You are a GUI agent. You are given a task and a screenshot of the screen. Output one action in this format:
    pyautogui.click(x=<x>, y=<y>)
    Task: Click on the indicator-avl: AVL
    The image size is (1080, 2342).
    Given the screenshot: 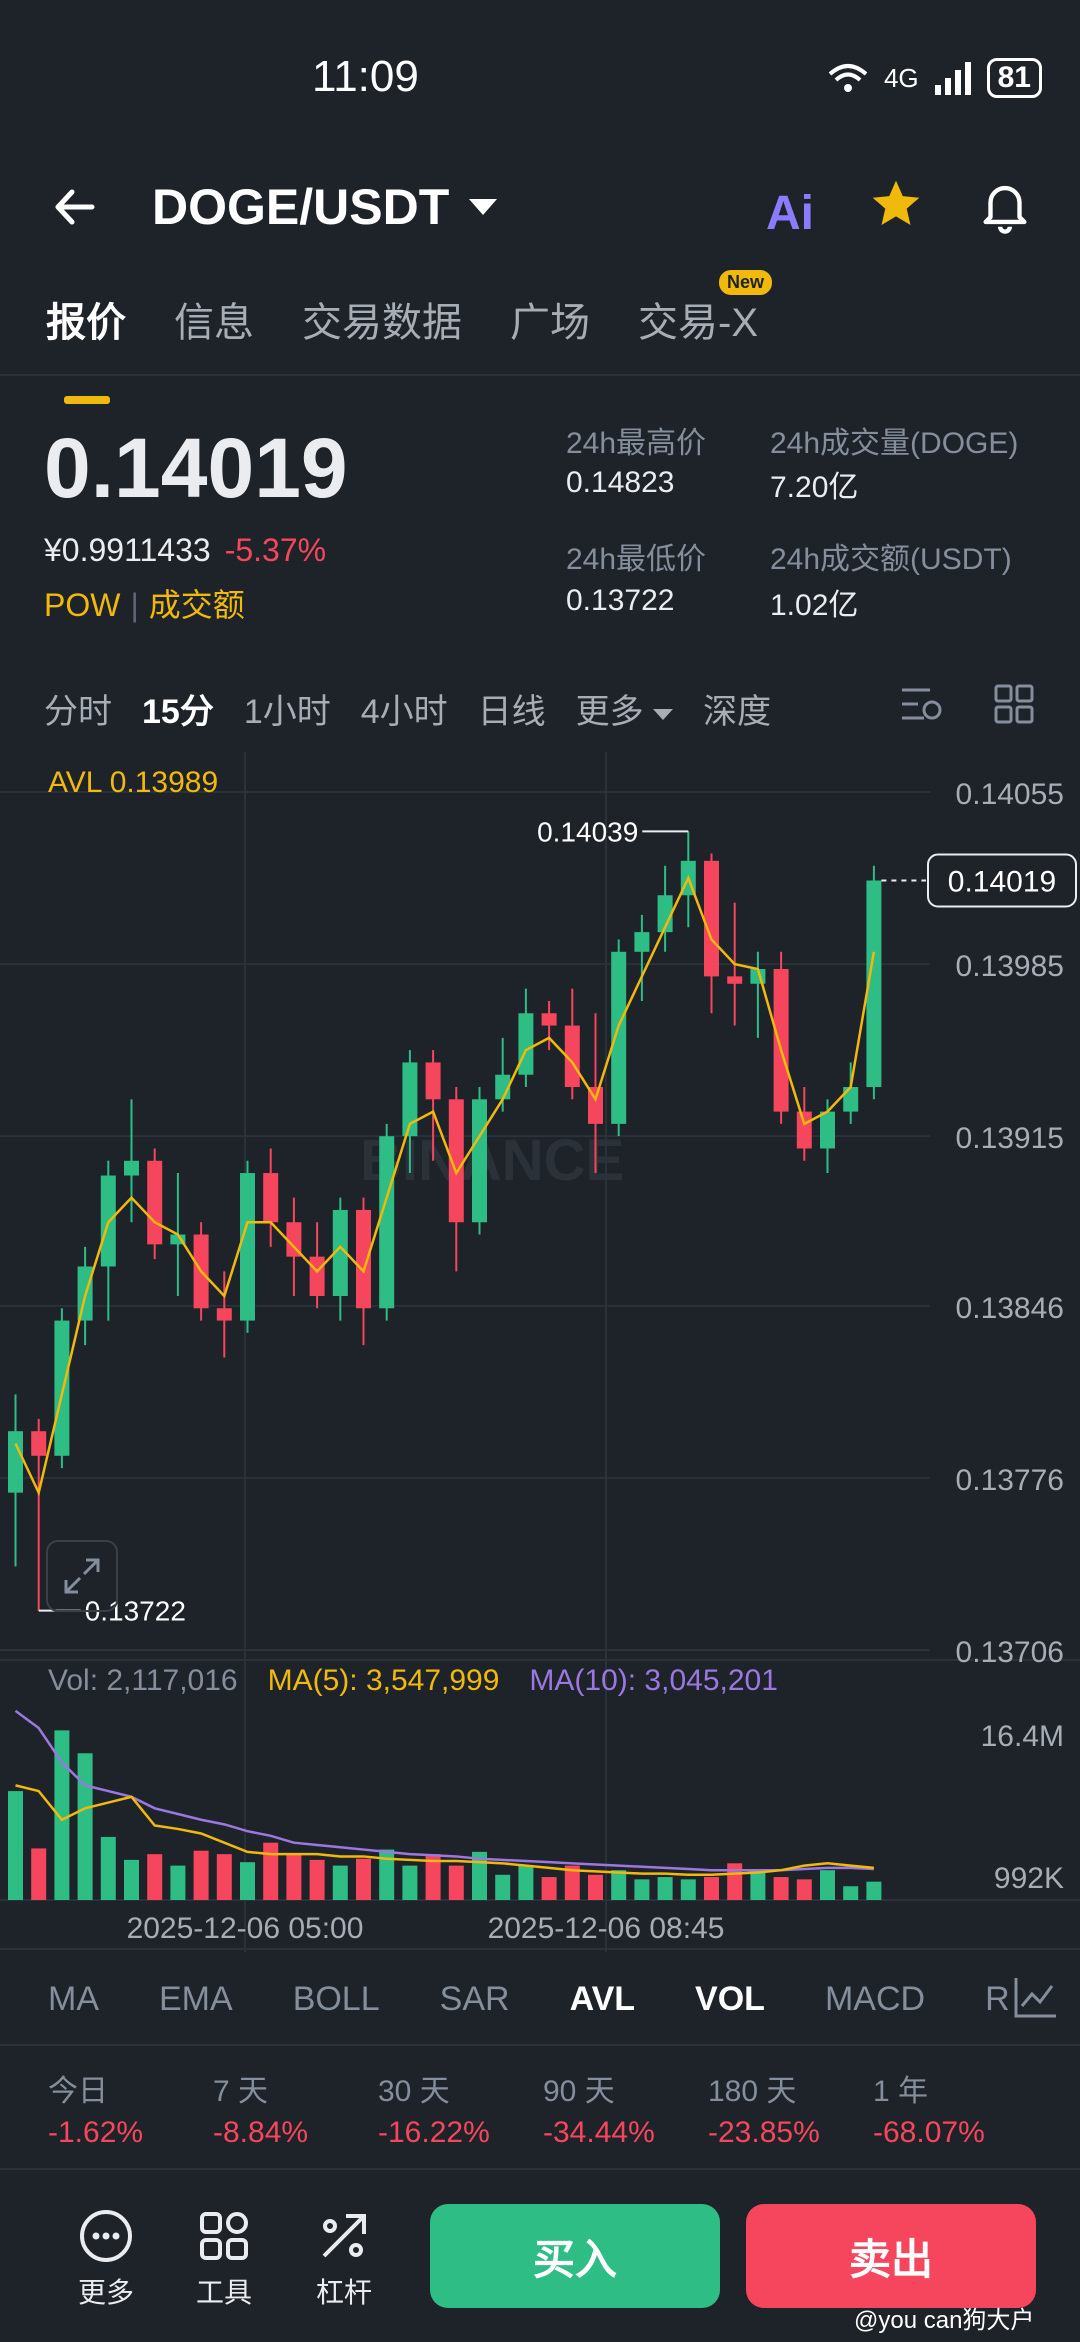 What is the action you would take?
    pyautogui.click(x=602, y=1999)
    